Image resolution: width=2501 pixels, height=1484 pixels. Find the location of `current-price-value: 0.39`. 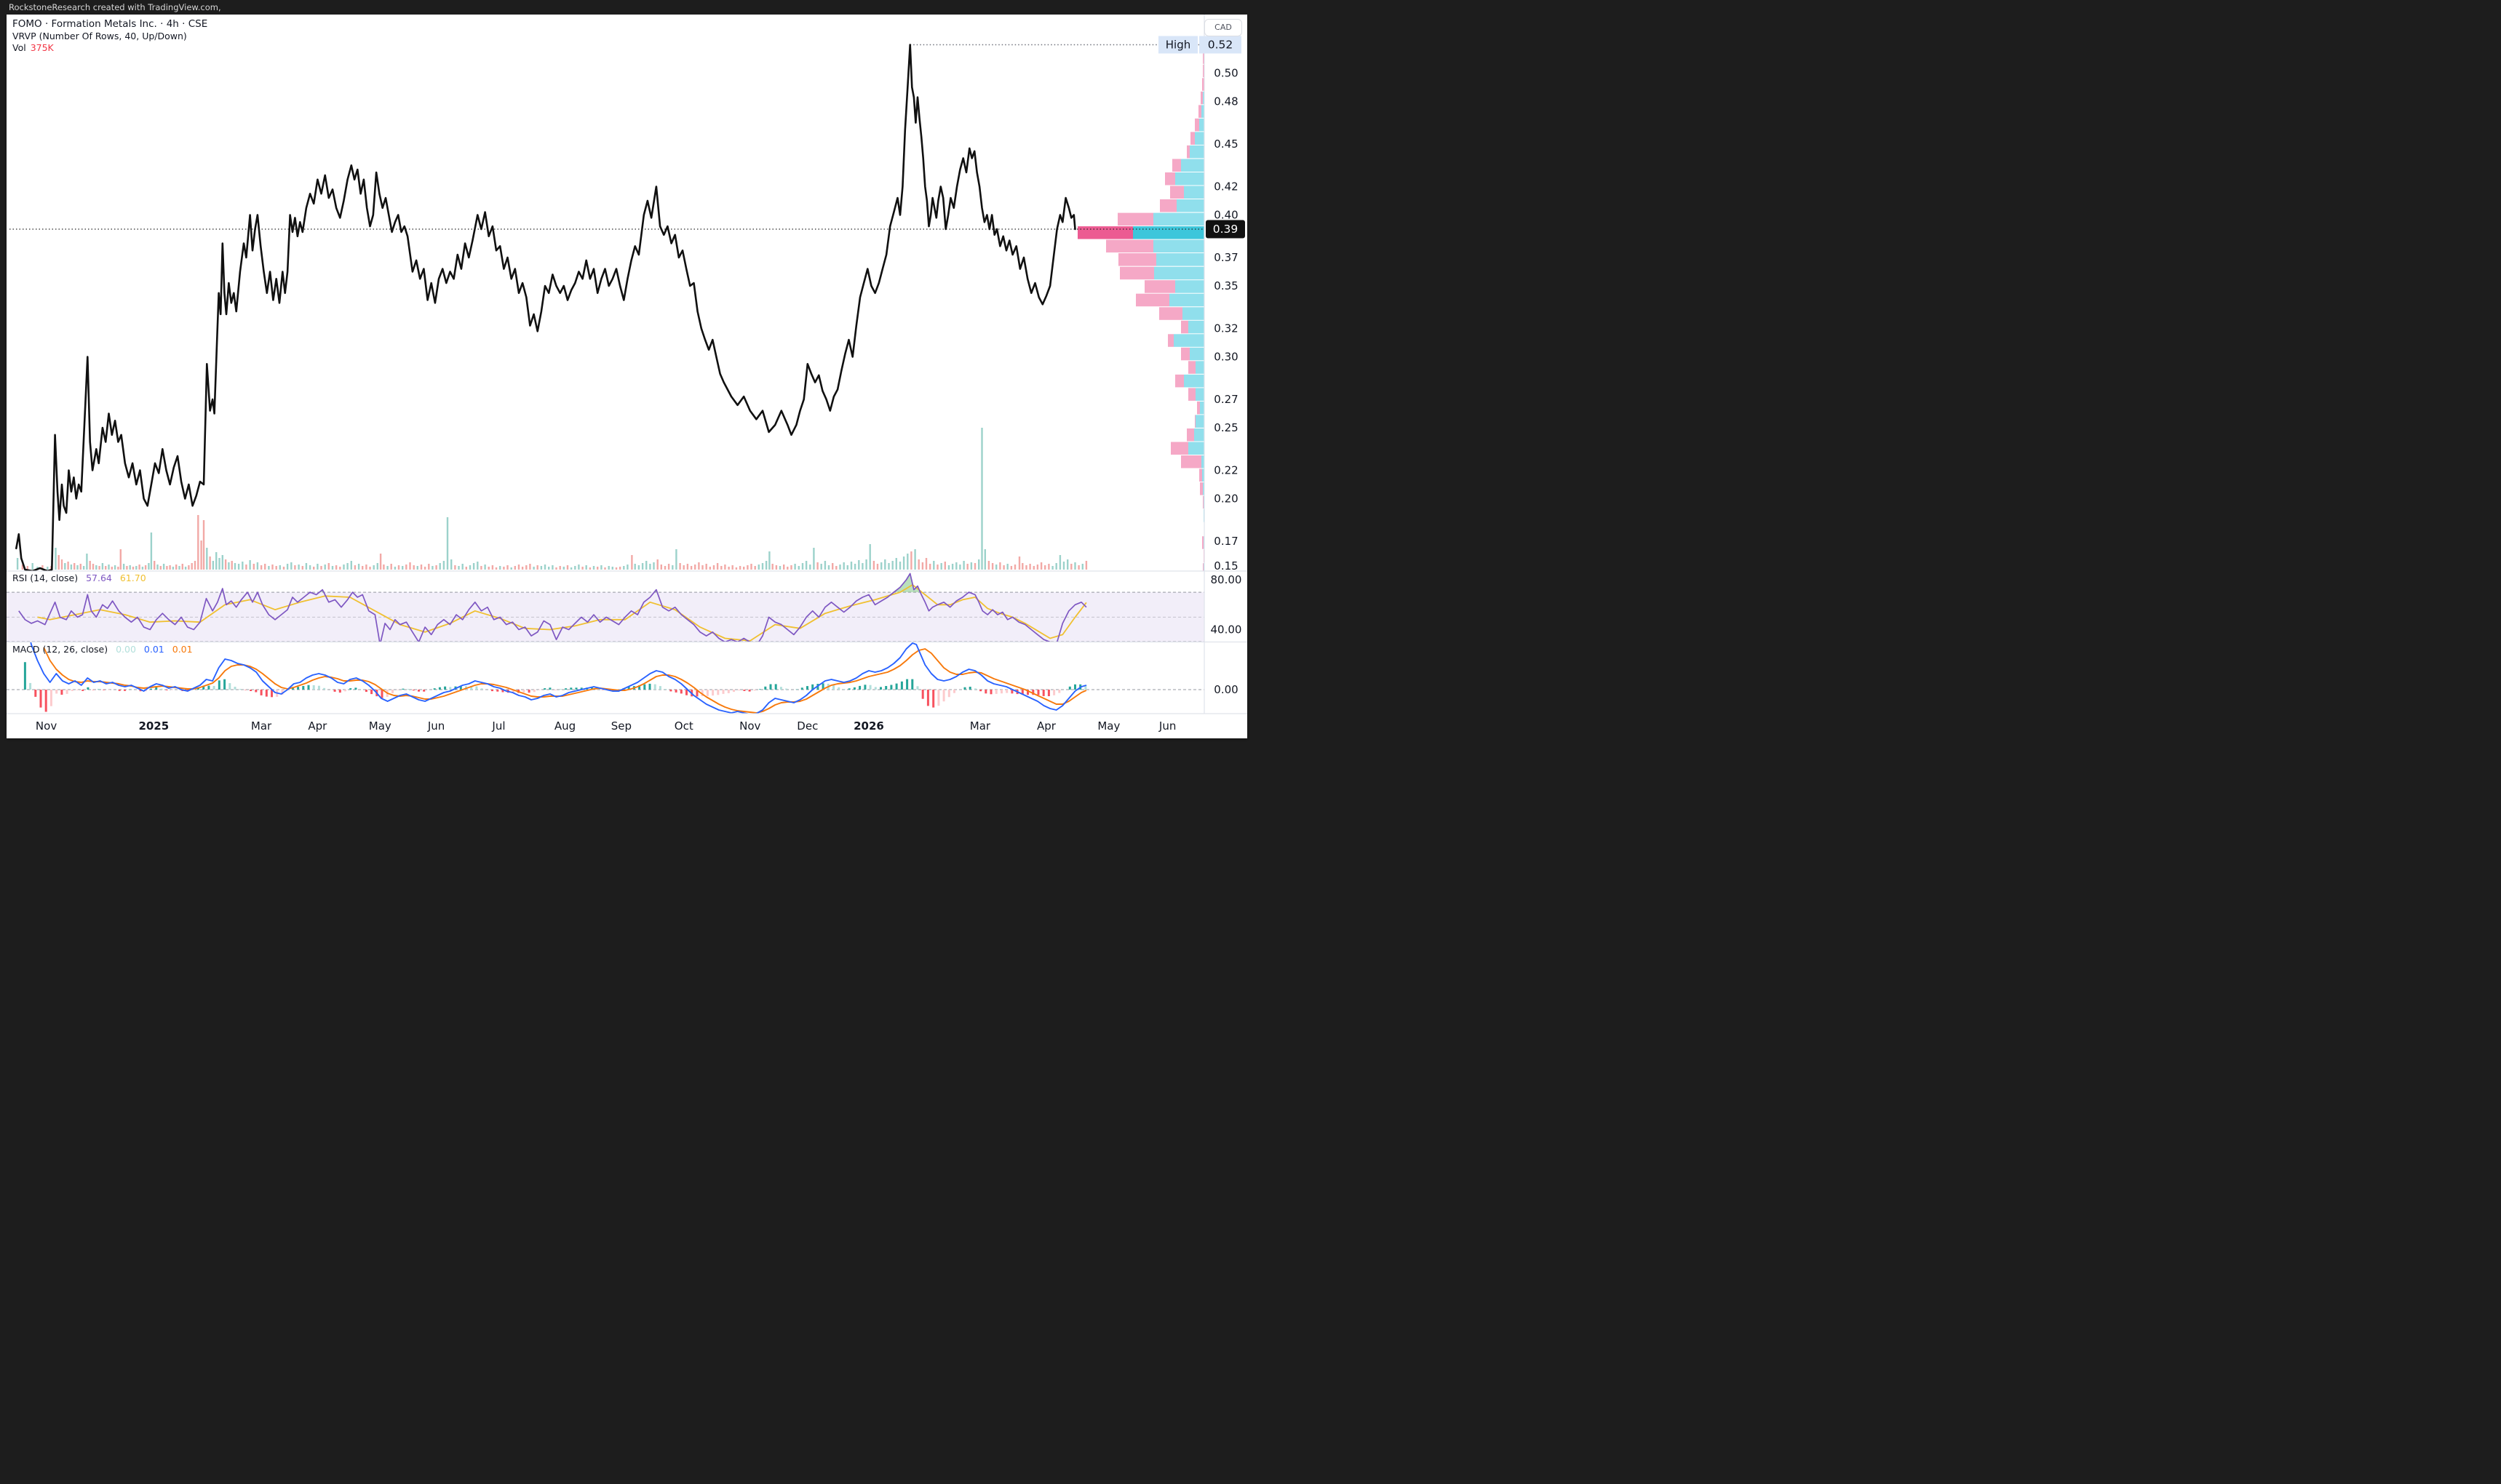

current-price-value: 0.39 is located at coordinates (1225, 229).